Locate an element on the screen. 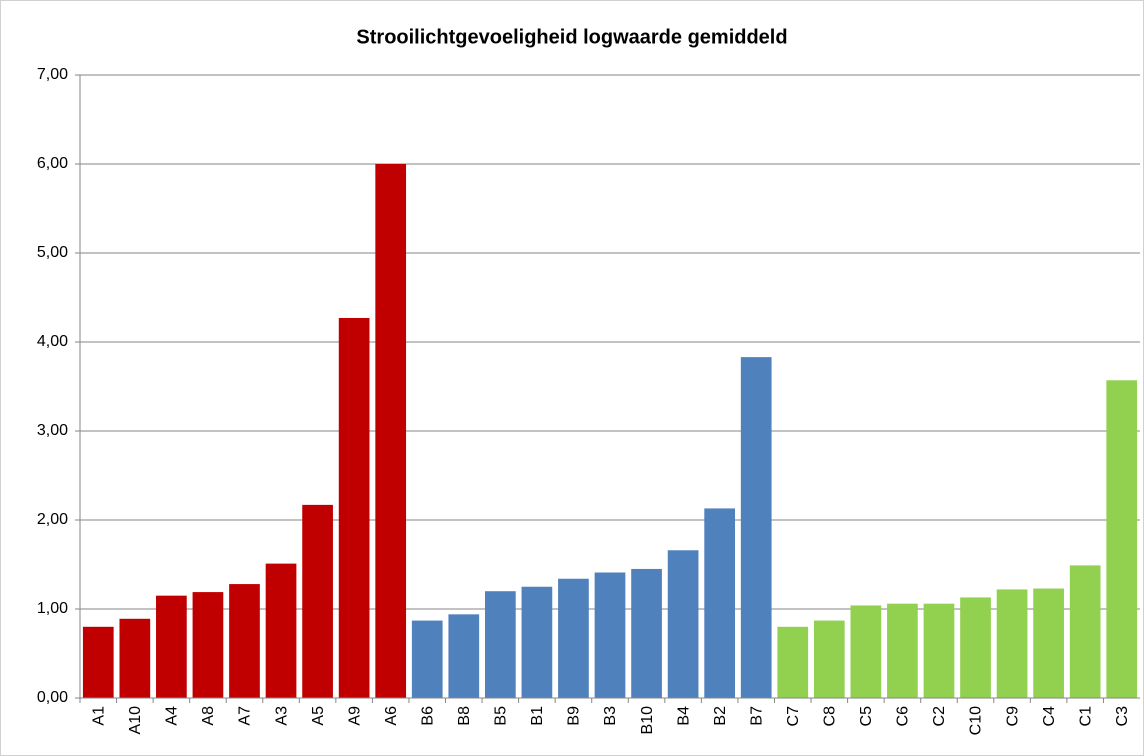 The width and height of the screenshot is (1144, 756). x-tick-label: C2 is located at coordinates (939, 716).